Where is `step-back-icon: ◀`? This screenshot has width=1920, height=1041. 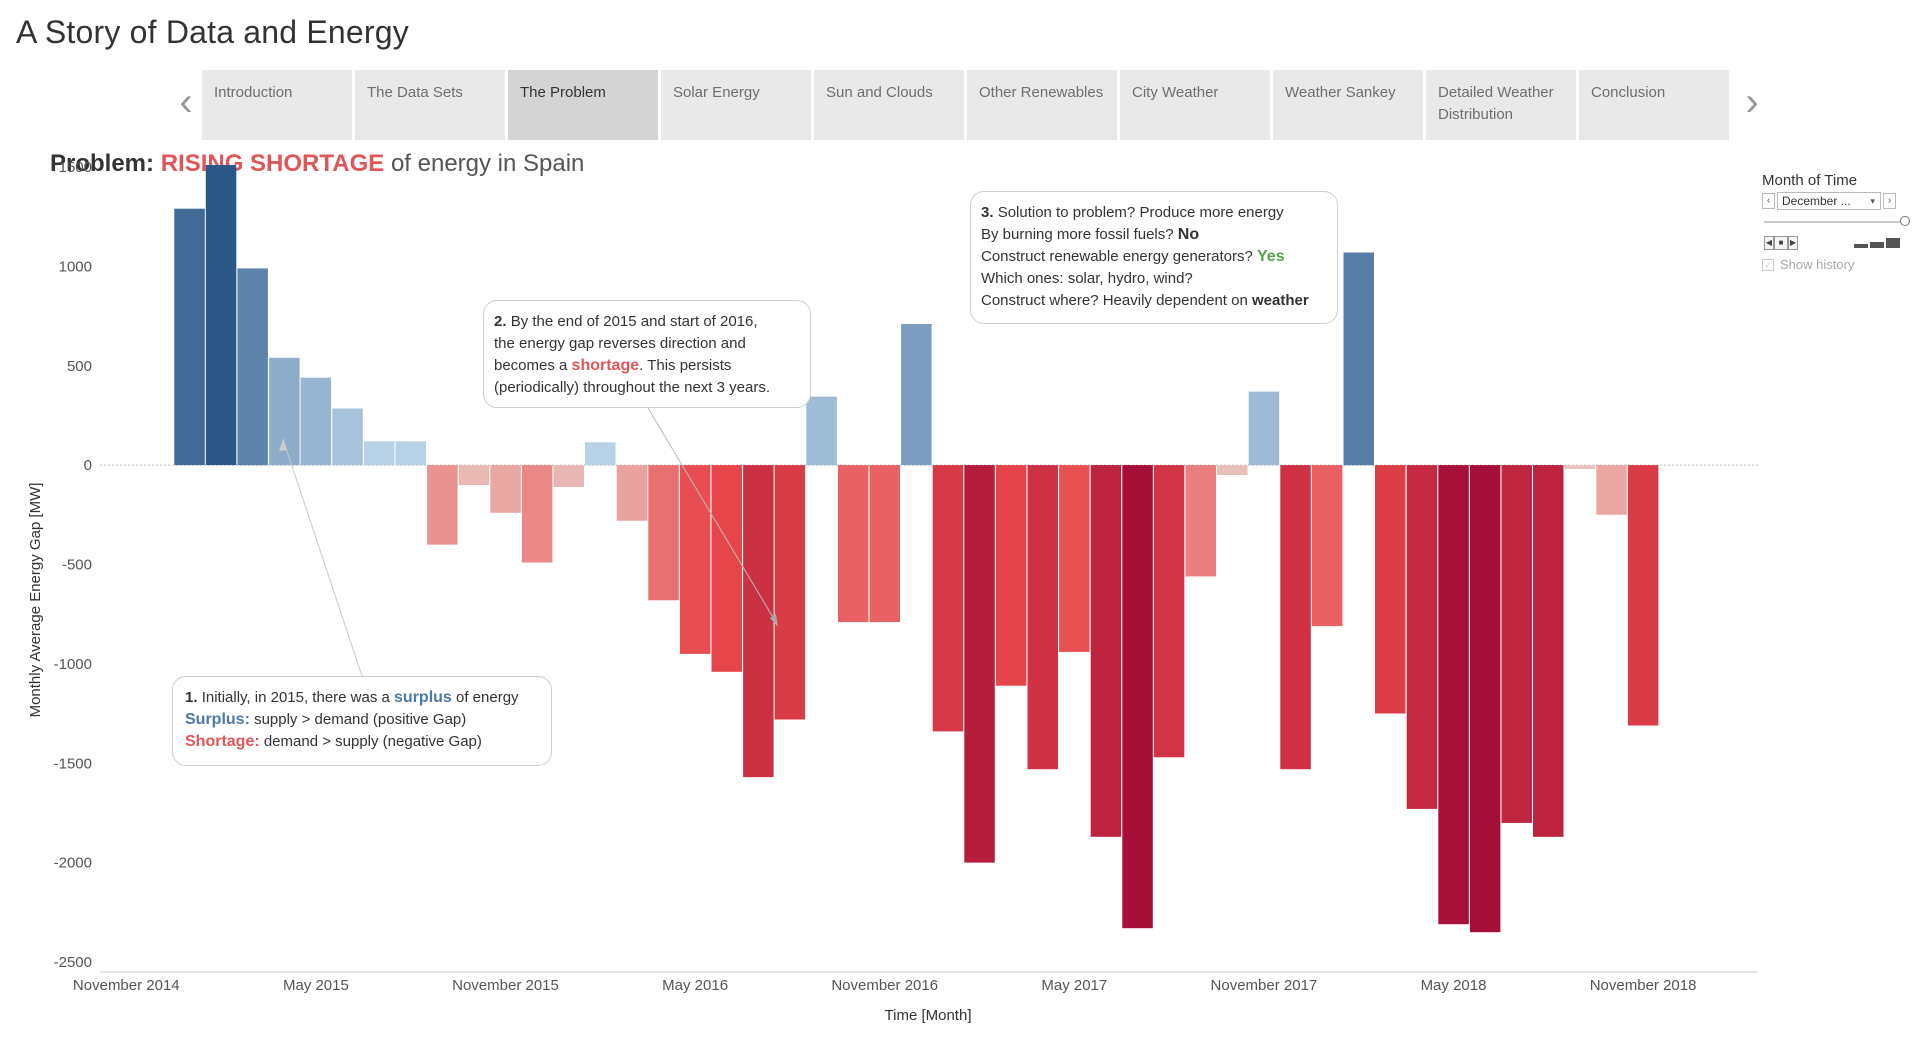 step-back-icon: ◀ is located at coordinates (1769, 243).